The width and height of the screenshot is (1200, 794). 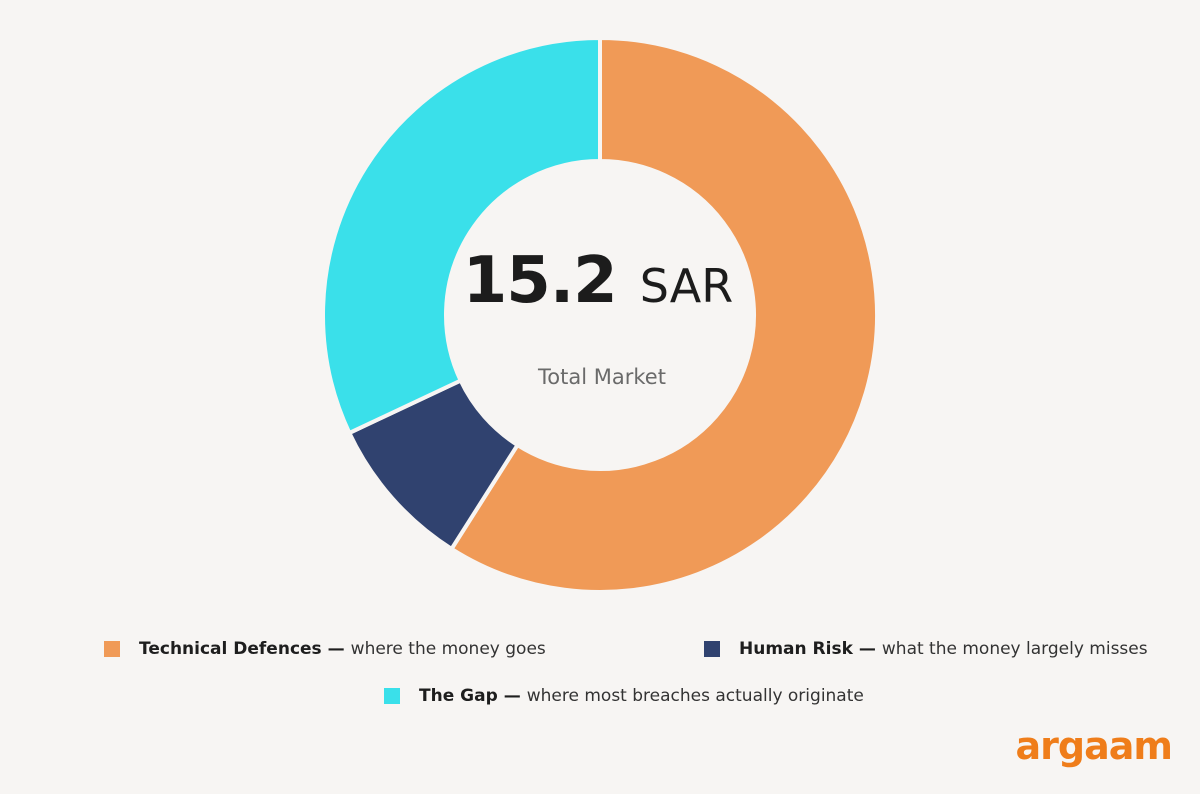 I want to click on legend-series-name: The Gap, so click(x=458, y=696).